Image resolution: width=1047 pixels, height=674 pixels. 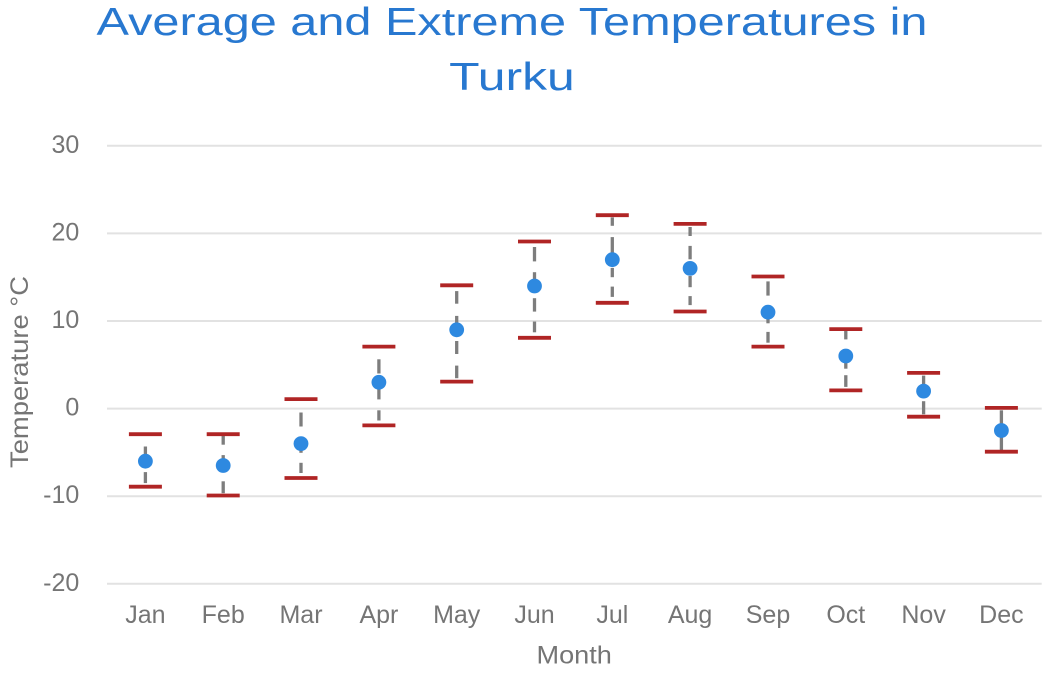 I want to click on svg-text: Jan, so click(x=145, y=615).